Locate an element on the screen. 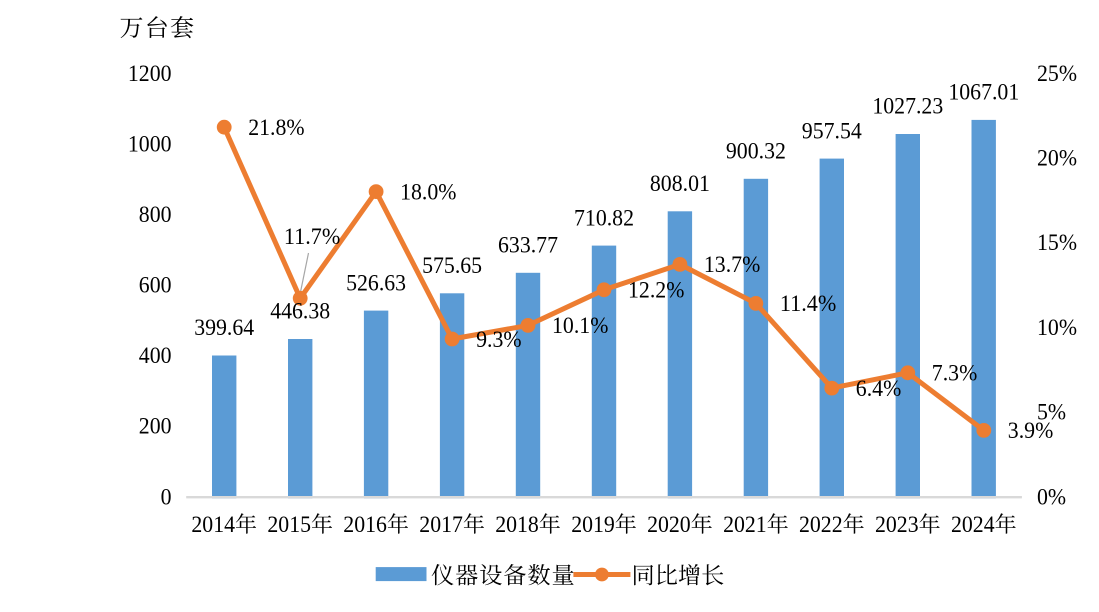  svg-text: 808.01 is located at coordinates (680, 184).